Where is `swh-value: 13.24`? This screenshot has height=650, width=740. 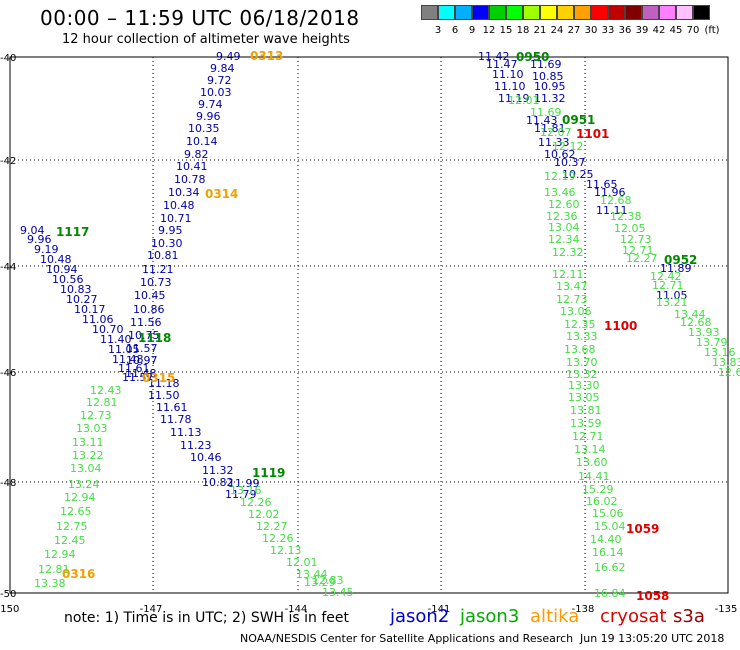 swh-value: 13.24 is located at coordinates (84, 484).